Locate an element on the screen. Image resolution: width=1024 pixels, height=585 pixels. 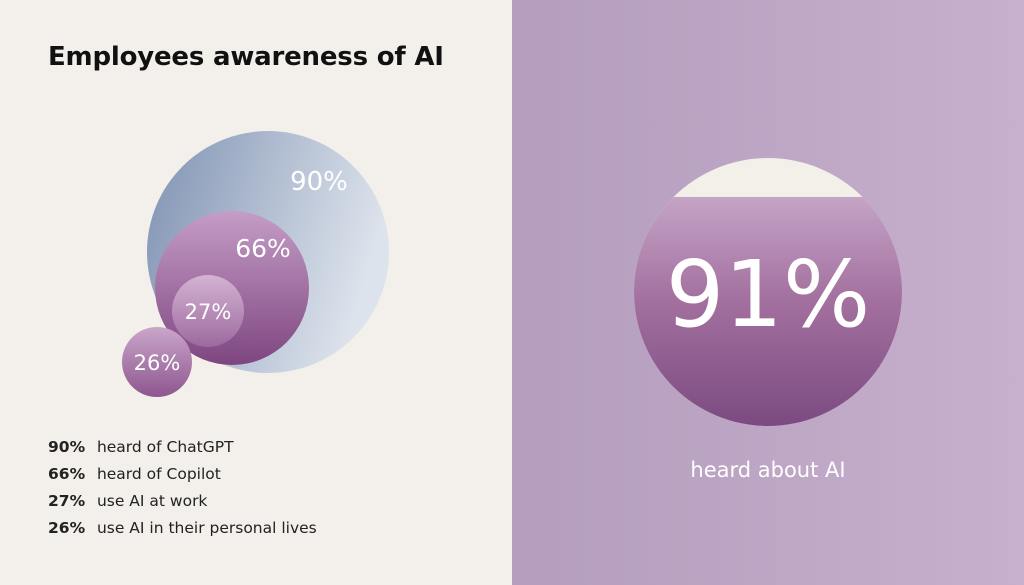
hero-circle-chart: 91% is located at coordinates (768, 292).